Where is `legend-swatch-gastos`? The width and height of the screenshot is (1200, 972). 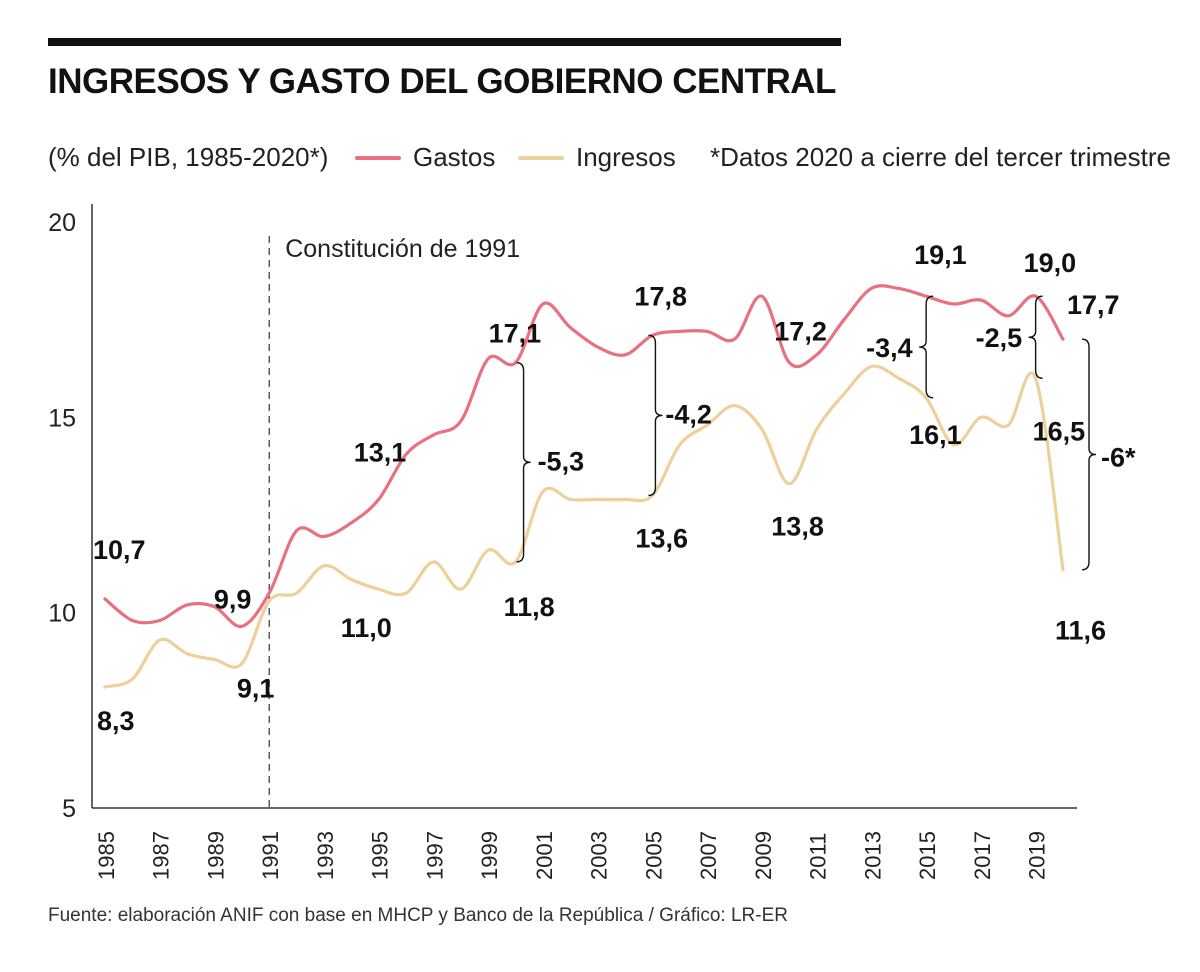 legend-swatch-gastos is located at coordinates (378, 157).